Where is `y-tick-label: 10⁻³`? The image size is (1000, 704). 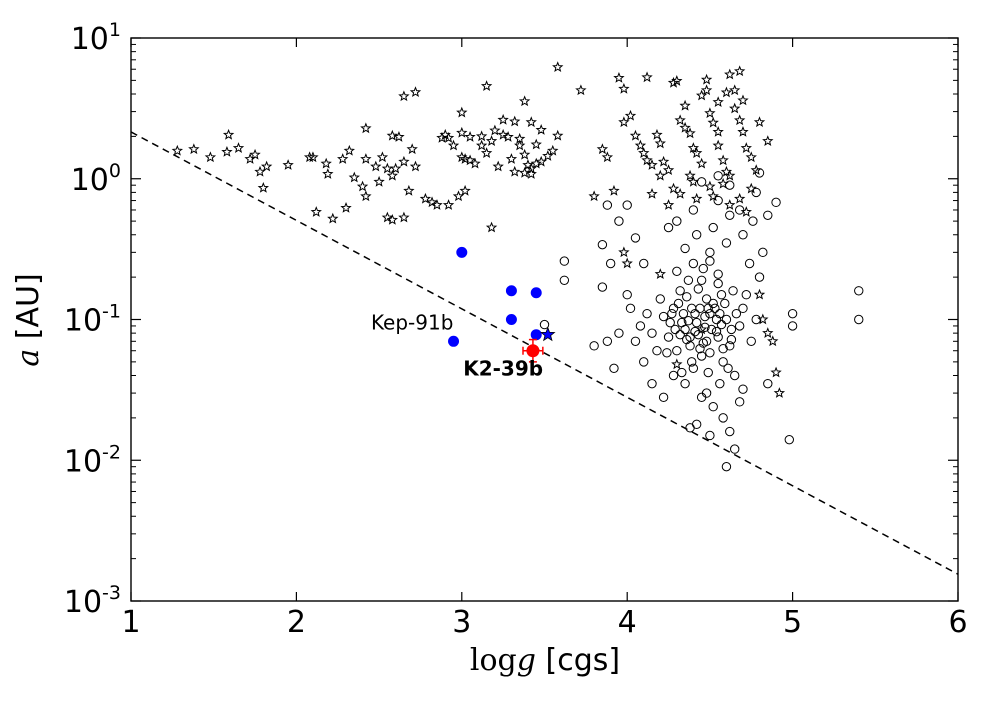
y-tick-label: 10⁻³ is located at coordinates (92, 601).